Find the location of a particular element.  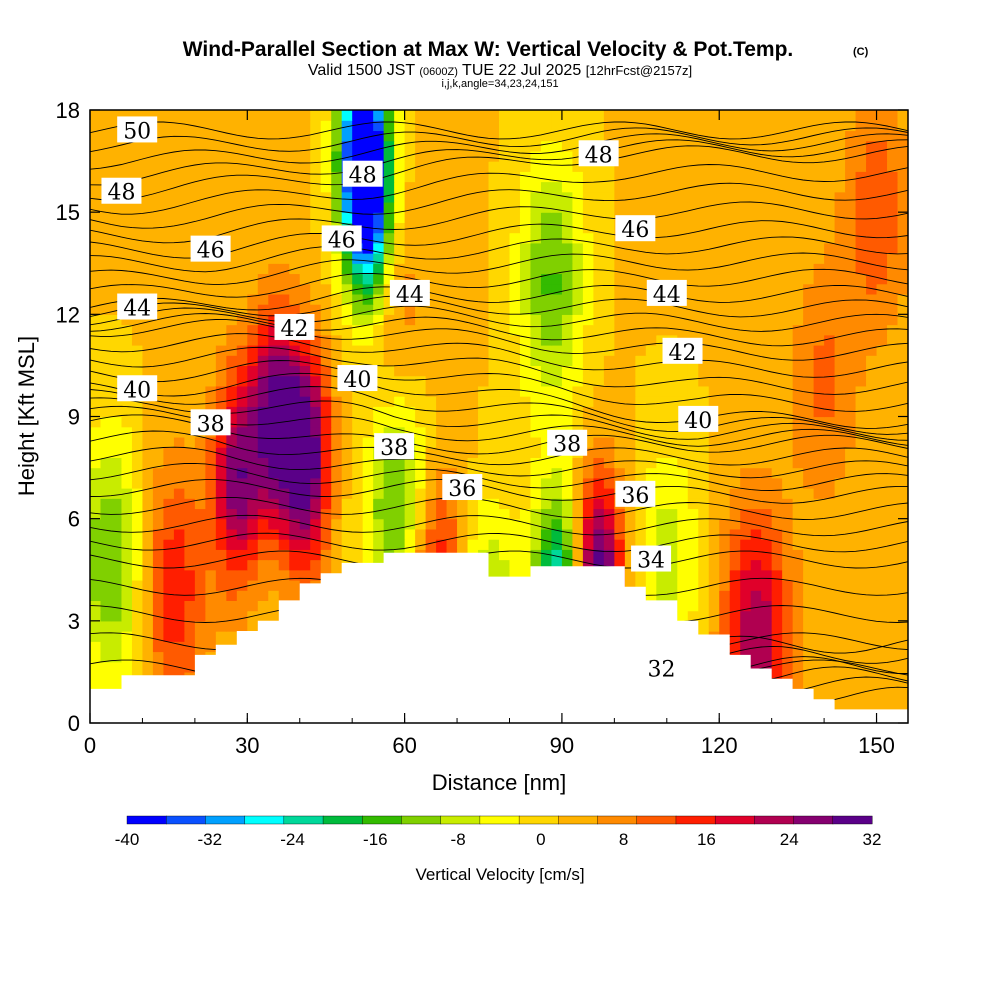

x-axis-label: Distance [nm] is located at coordinates (499, 782).